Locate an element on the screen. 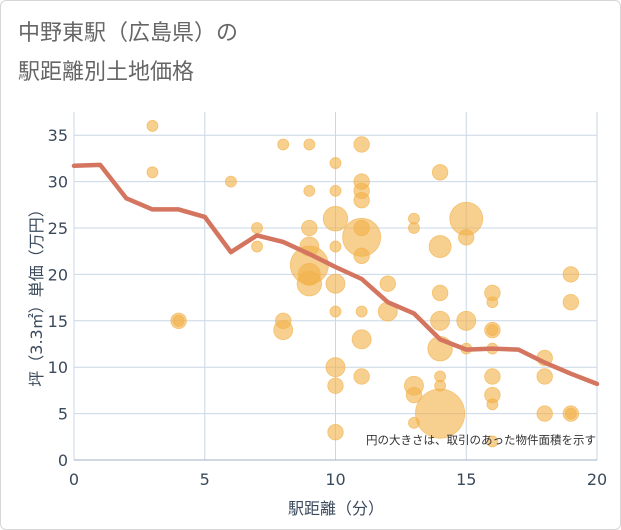 The height and width of the screenshot is (530, 621). chart-title-line-2: 駅距離別土地価格 is located at coordinates (106, 72).